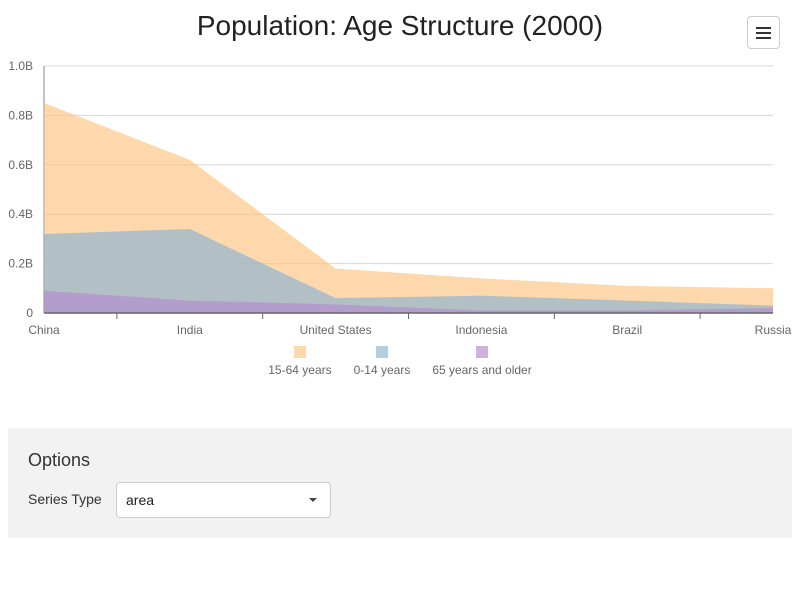 The image size is (800, 600). I want to click on options-title: Options, so click(59, 460).